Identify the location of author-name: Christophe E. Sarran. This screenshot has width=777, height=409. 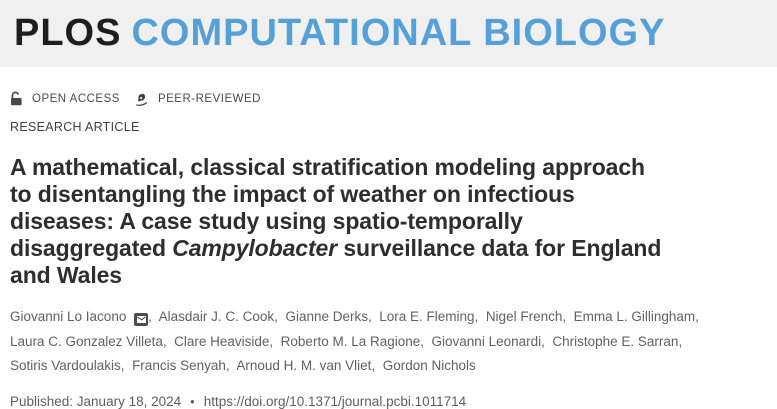
(615, 341).